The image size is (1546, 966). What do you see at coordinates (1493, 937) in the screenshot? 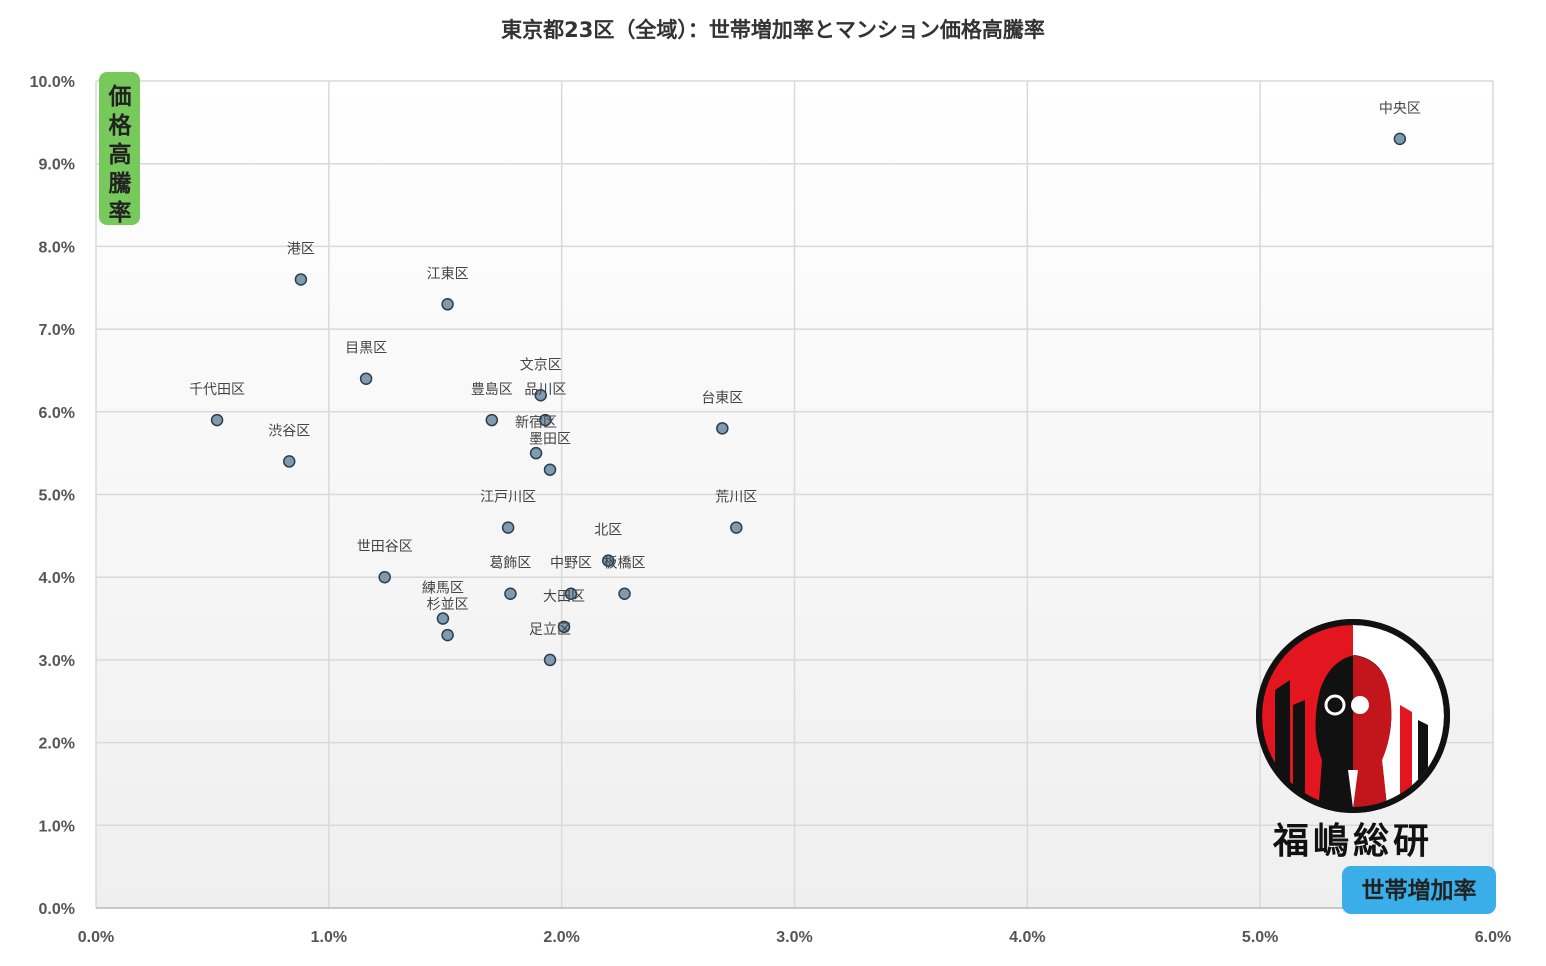
I see `x-tick-label: 6.0%` at bounding box center [1493, 937].